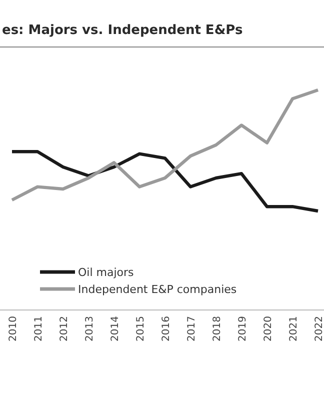 This screenshot has height=400, width=324. I want to click on chart-title: es: Majors vs. Independent E&Ps, so click(122, 30).